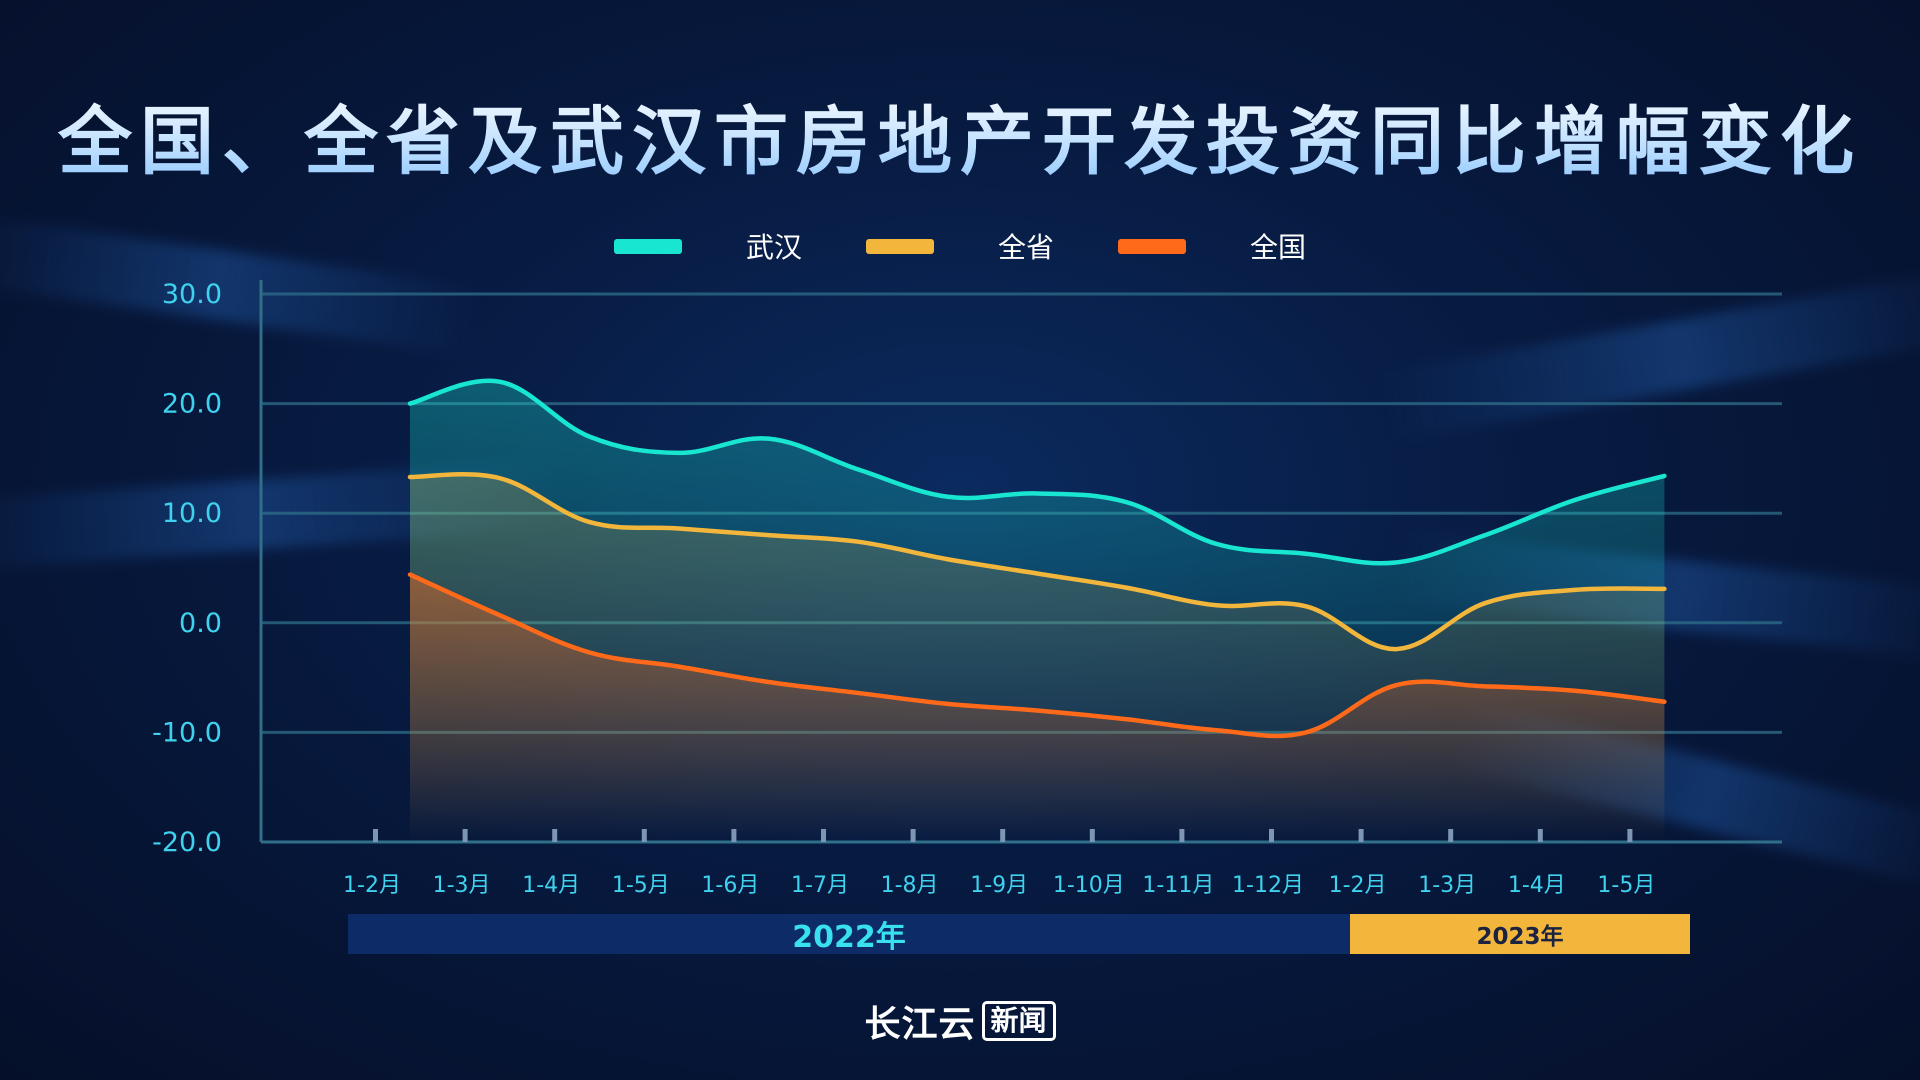  Describe the element at coordinates (820, 885) in the screenshot. I see `x-tick-label: 1-7月` at that location.